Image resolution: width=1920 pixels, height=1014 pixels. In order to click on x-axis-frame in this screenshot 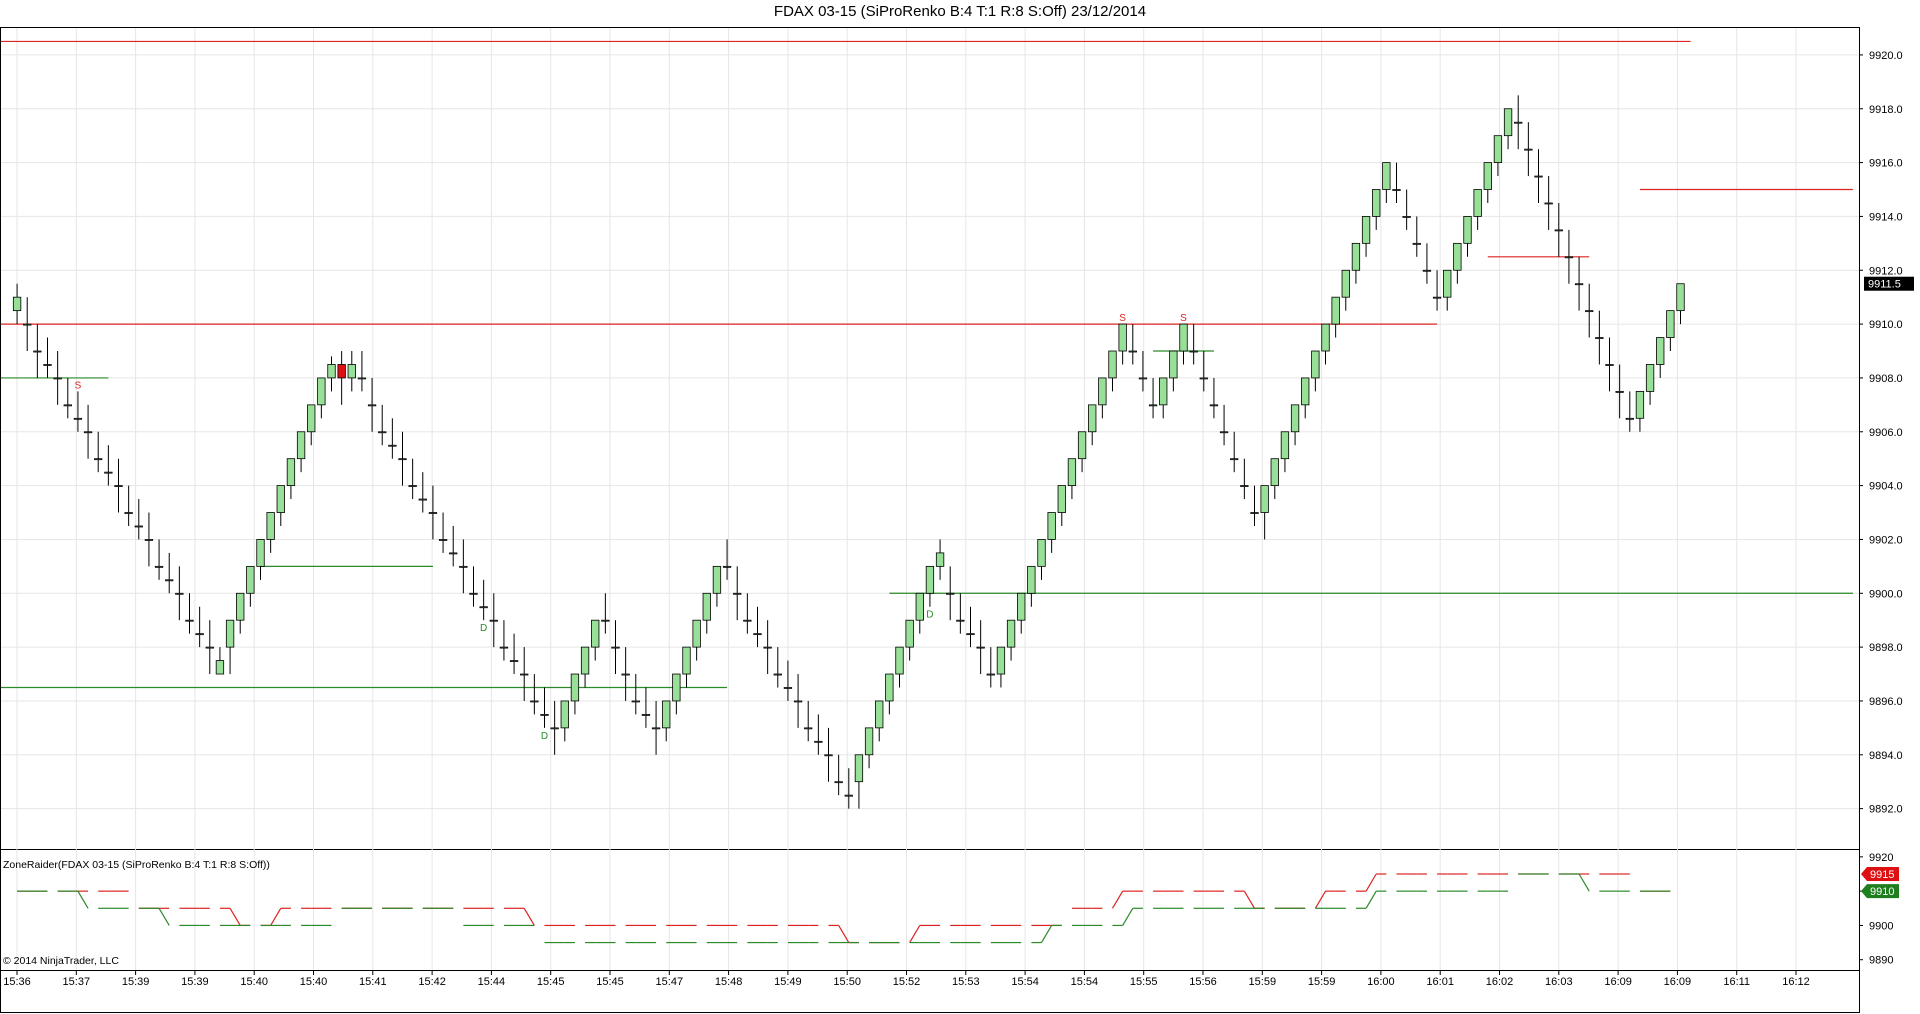, I will do `click(930, 991)`.